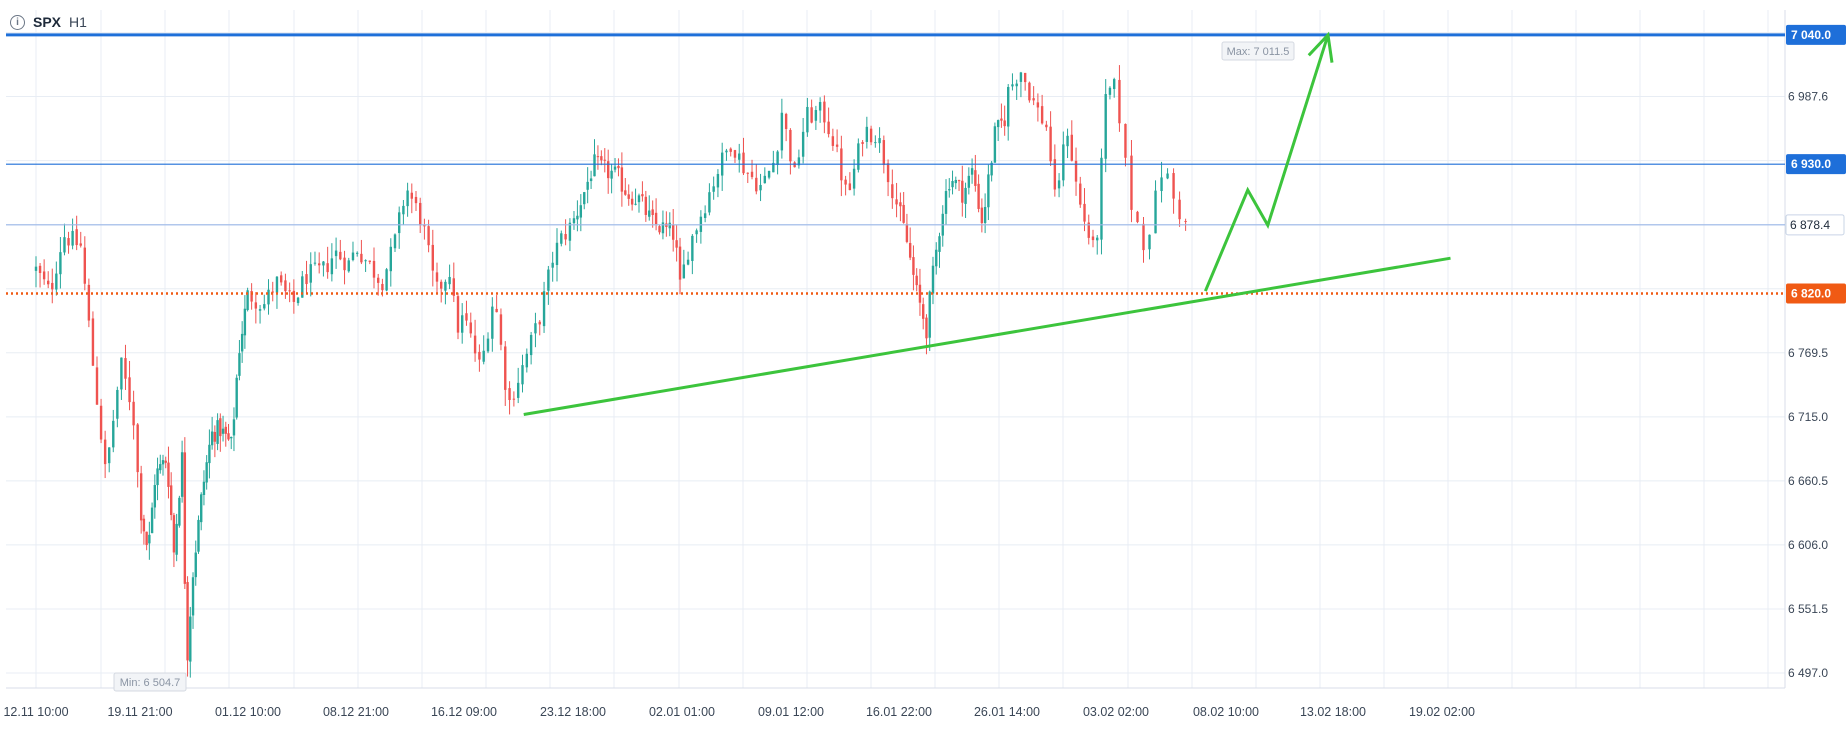 The height and width of the screenshot is (729, 1848). I want to click on y-tick-label: 6 715.0, so click(1808, 417).